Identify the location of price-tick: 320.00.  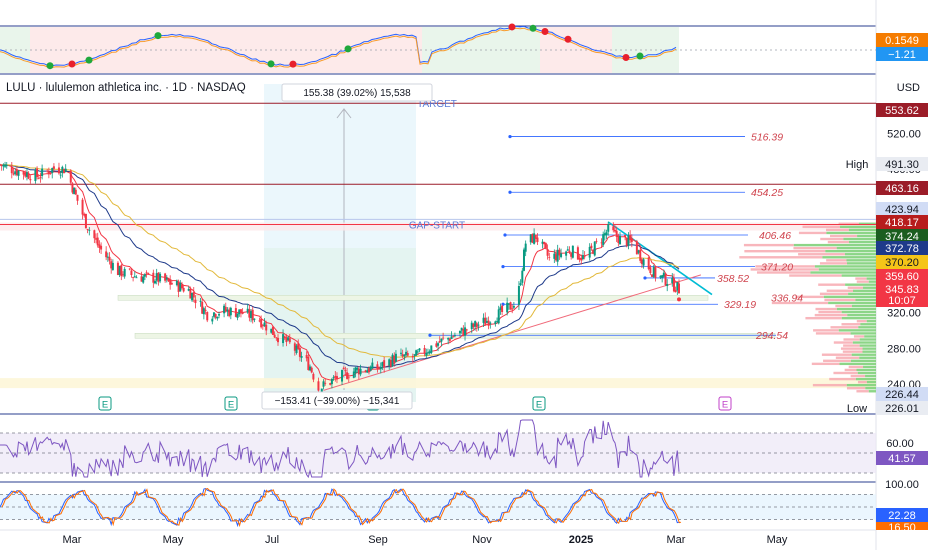
(904, 313).